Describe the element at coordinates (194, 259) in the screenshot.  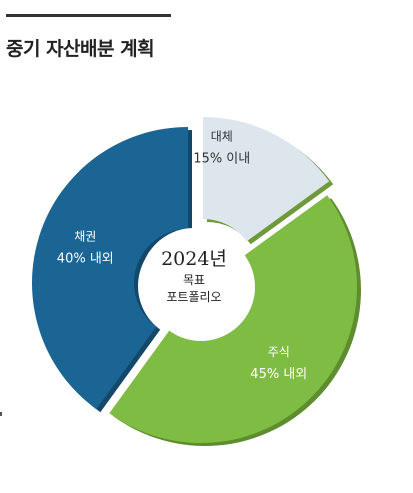
I see `center-year: 2024년` at that location.